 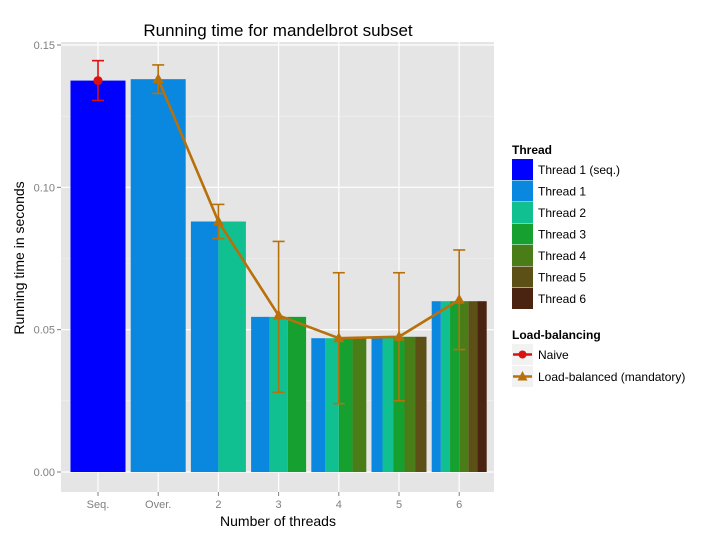 I want to click on bar-Over.-thread-0, so click(x=158, y=275).